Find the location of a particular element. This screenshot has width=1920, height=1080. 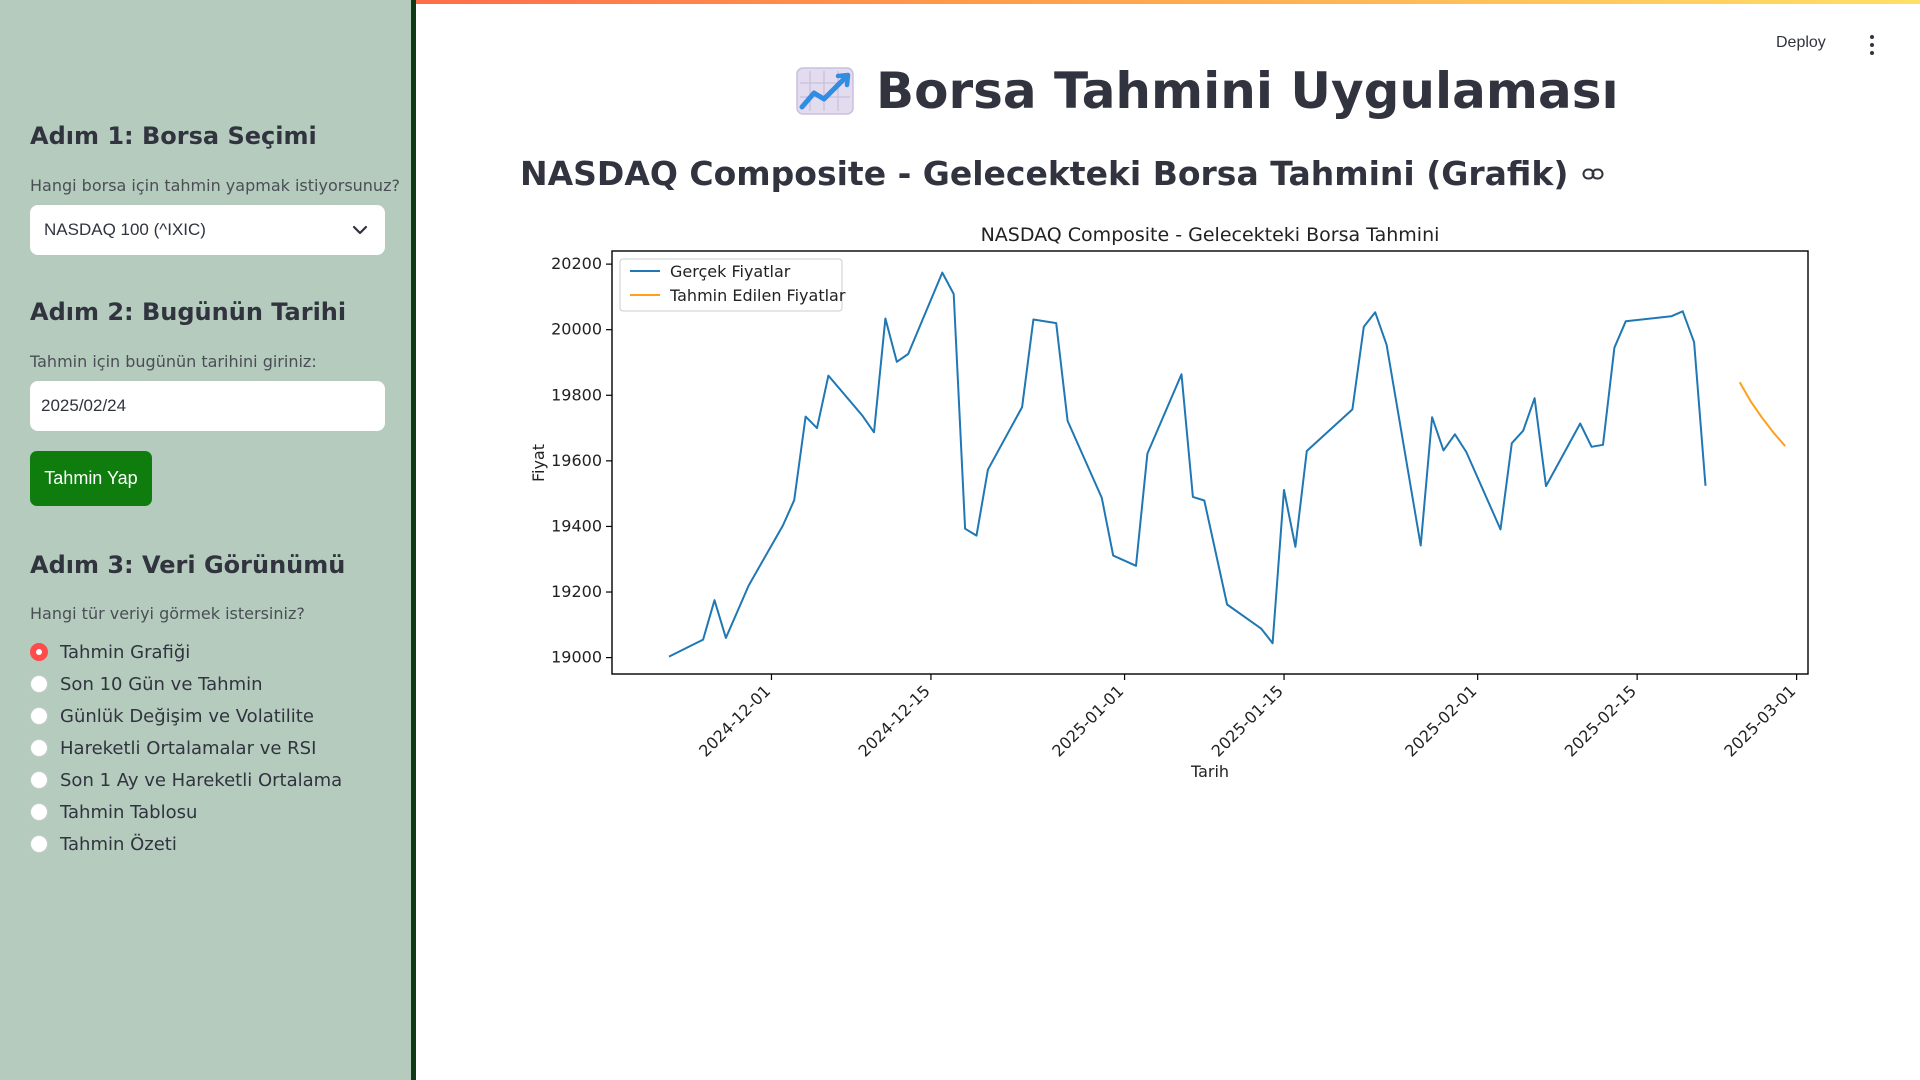

radio-option: Tahmin Tablosu is located at coordinates (186, 812).